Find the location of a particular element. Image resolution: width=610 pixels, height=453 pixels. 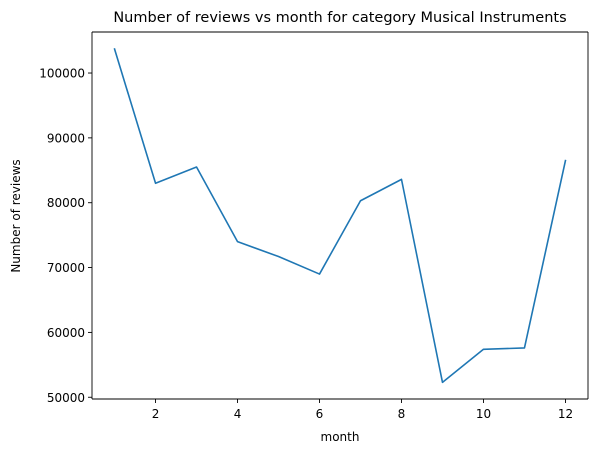

y-tick-label: 80000 is located at coordinates (66, 203).